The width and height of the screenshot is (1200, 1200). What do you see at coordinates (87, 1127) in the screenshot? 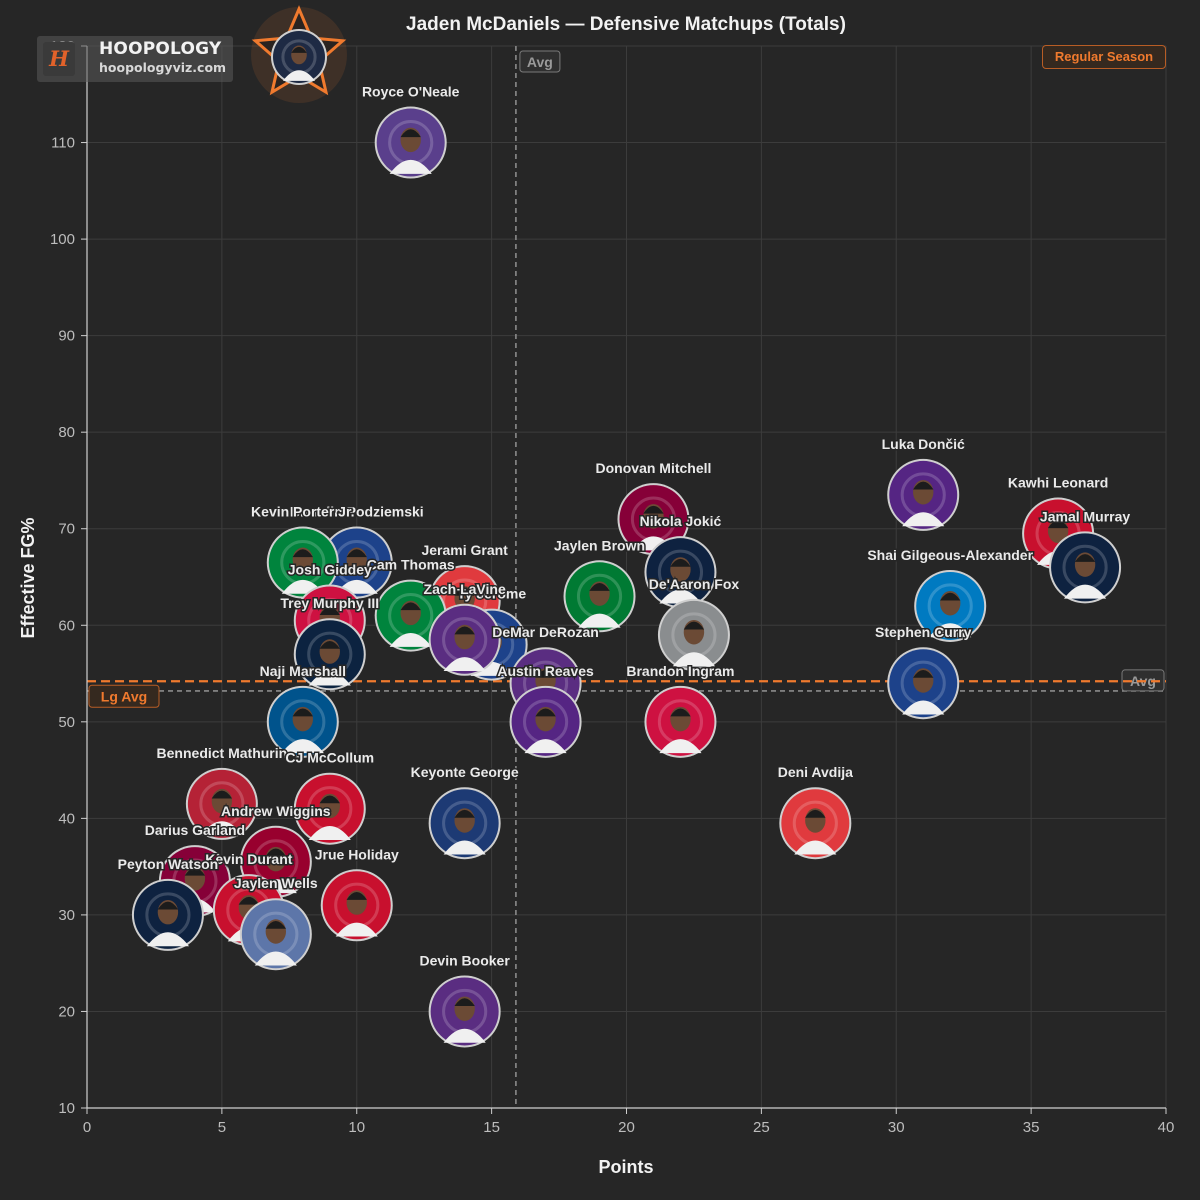
I see `x-tick-label: 0` at bounding box center [87, 1127].